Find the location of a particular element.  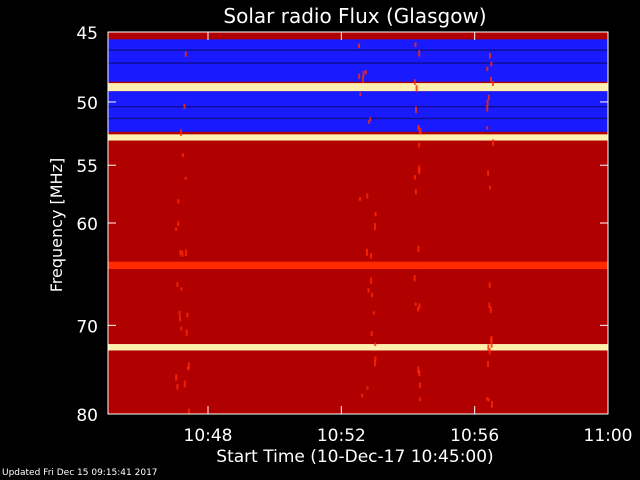

x-tick-label: 10:52 is located at coordinates (341, 436).